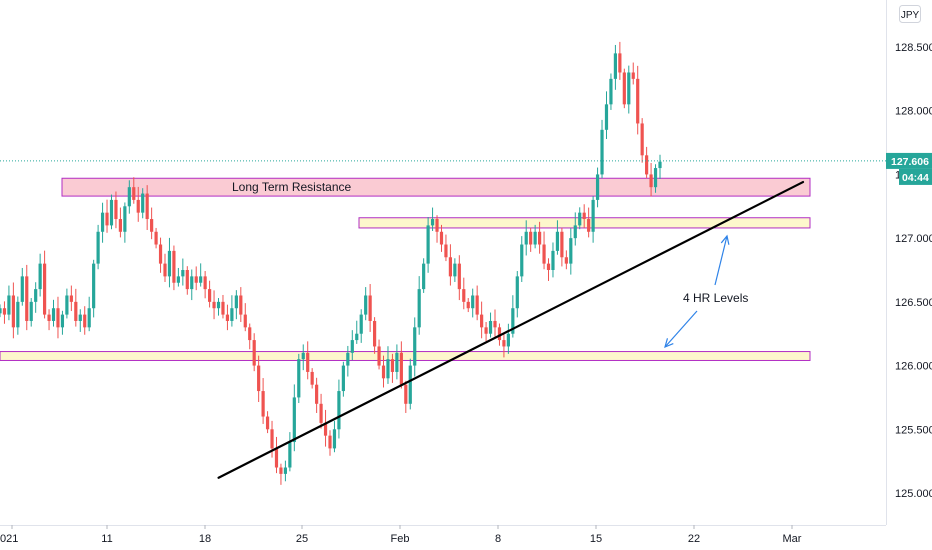 The height and width of the screenshot is (550, 932). I want to click on x-tick-label: 11, so click(106, 539).